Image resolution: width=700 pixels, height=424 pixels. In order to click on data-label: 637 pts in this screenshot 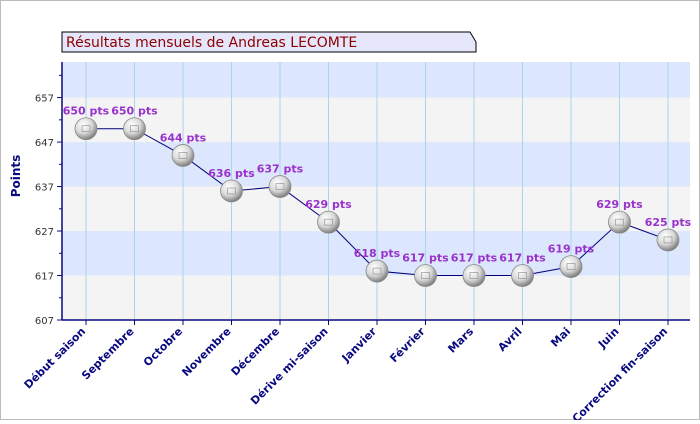, I will do `click(280, 169)`.